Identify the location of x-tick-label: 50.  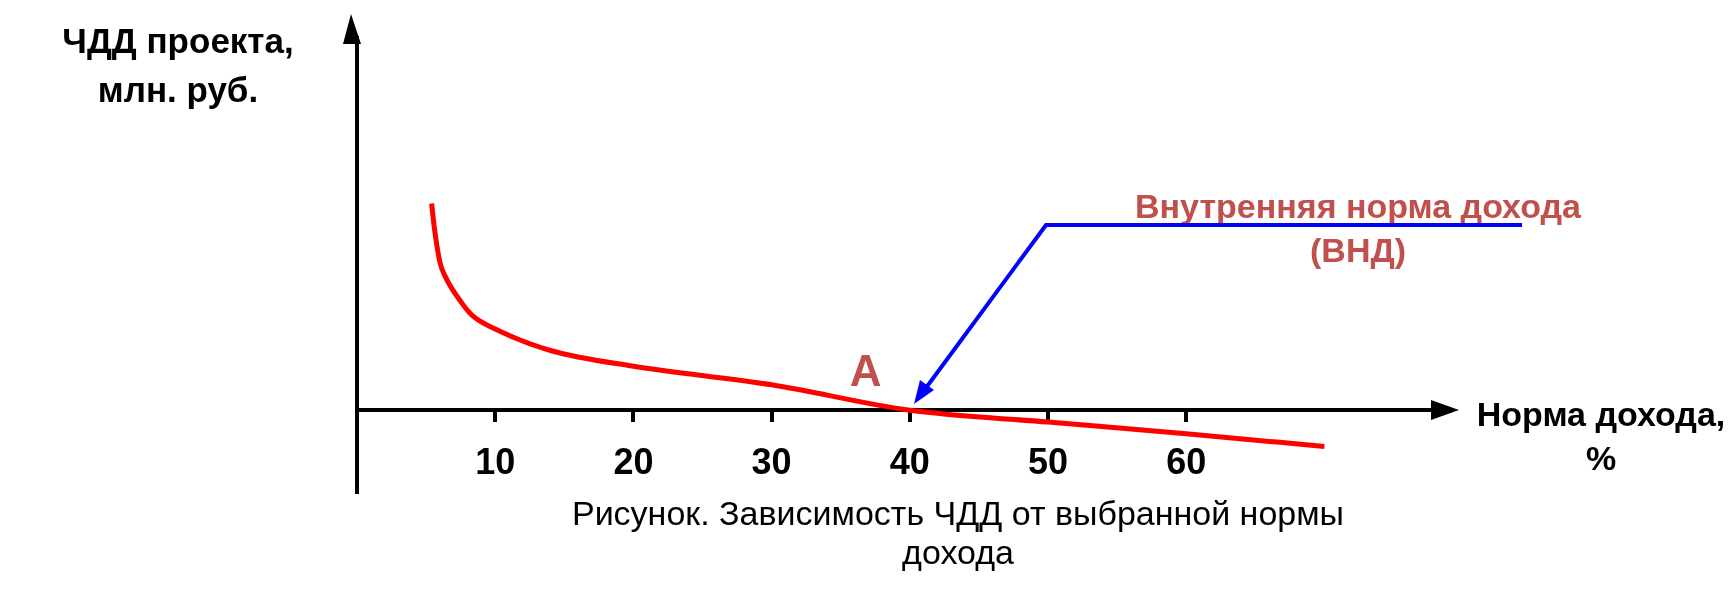
(1048, 461).